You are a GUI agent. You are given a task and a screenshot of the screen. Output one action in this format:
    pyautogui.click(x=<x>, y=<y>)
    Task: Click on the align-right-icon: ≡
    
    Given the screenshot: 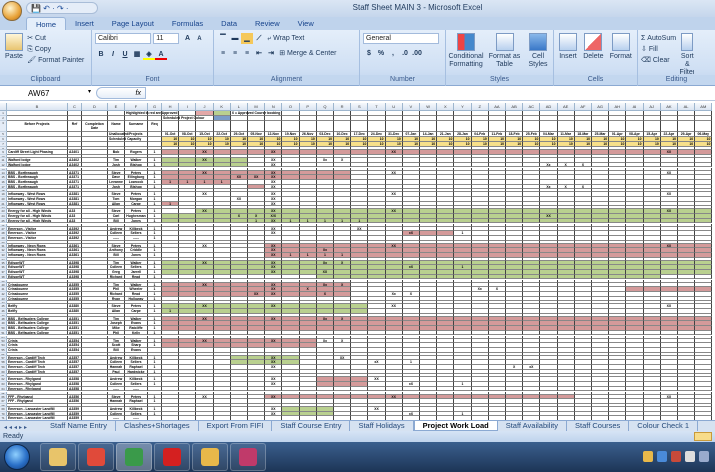 What is the action you would take?
    pyautogui.click(x=247, y=53)
    